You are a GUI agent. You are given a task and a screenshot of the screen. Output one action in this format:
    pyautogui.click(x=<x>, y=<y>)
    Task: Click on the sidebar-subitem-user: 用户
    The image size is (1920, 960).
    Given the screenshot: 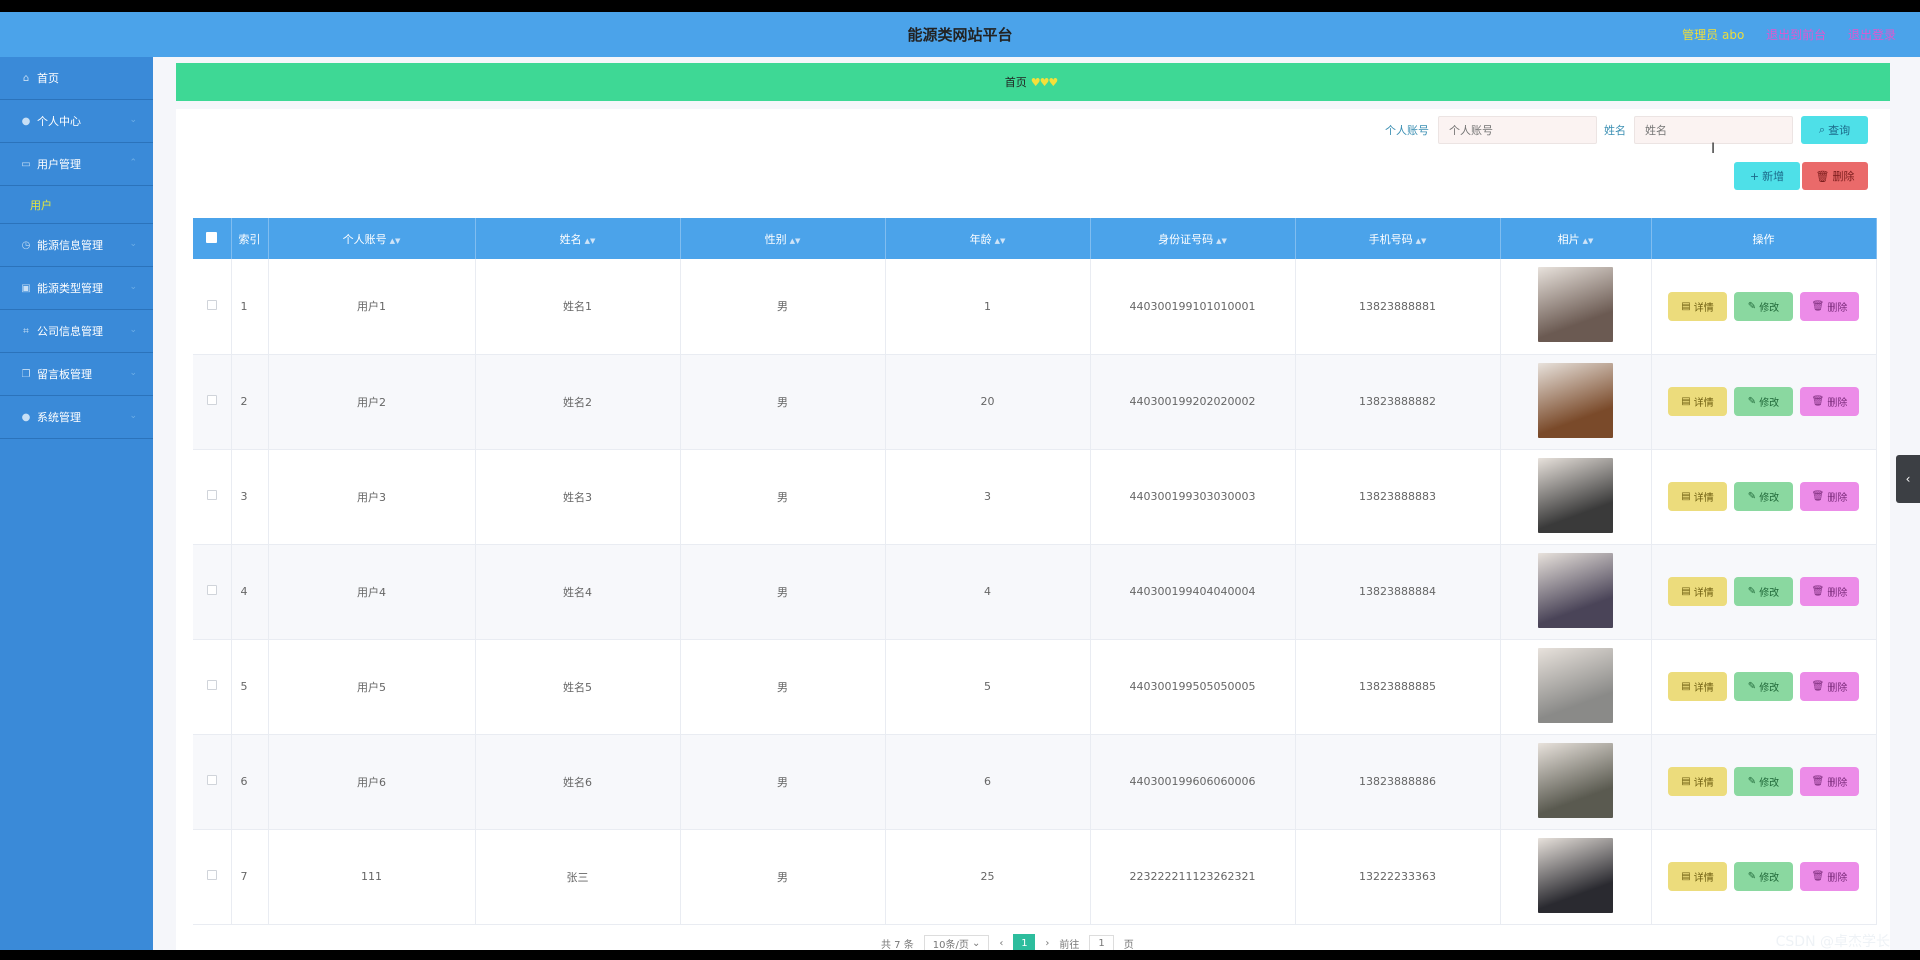 What is the action you would take?
    pyautogui.click(x=76, y=205)
    